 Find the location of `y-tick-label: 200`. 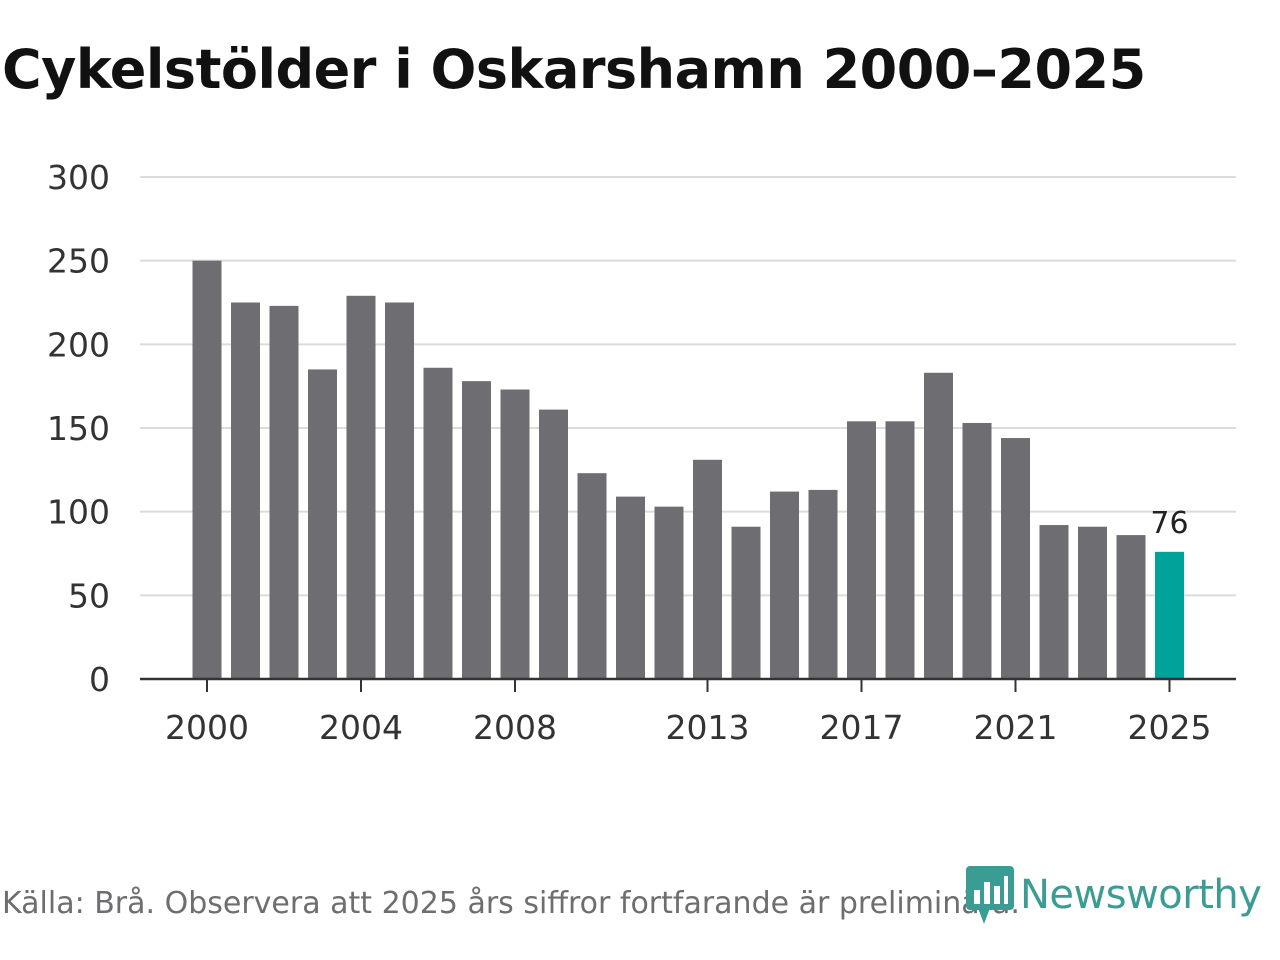

y-tick-label: 200 is located at coordinates (78, 344).